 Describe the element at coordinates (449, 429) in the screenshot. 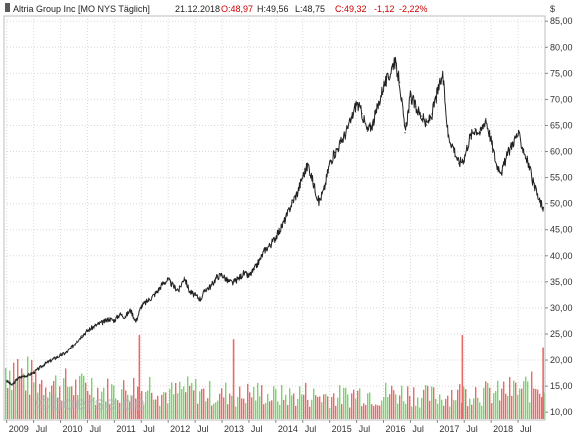

I see `x-tick-label: 2017` at that location.